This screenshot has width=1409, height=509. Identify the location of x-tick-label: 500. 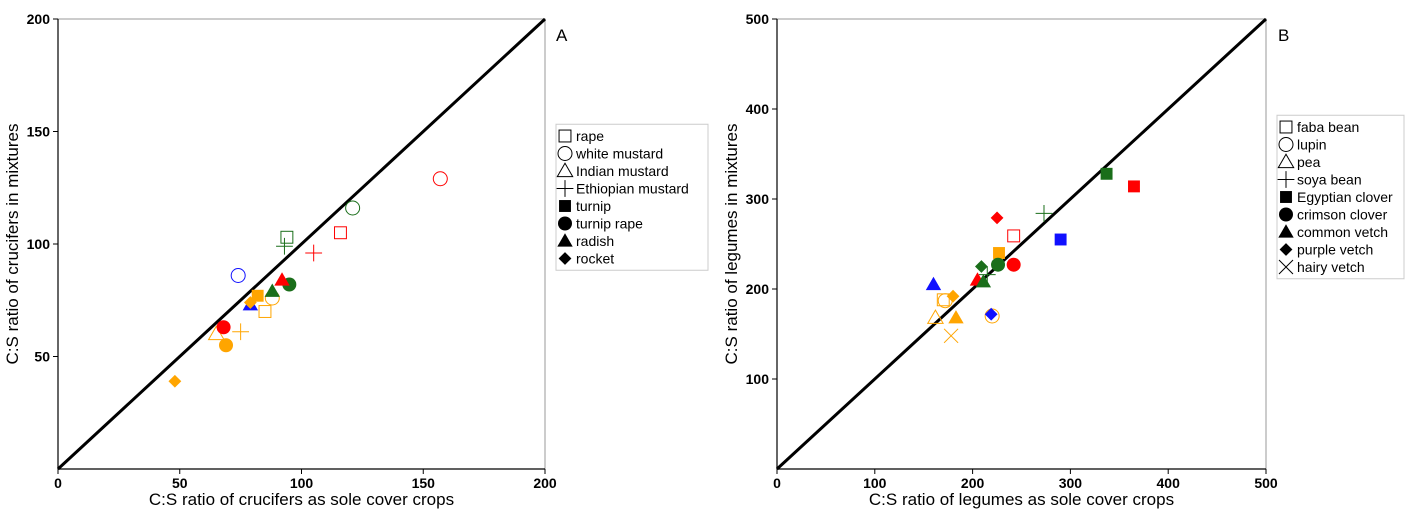
(1266, 483).